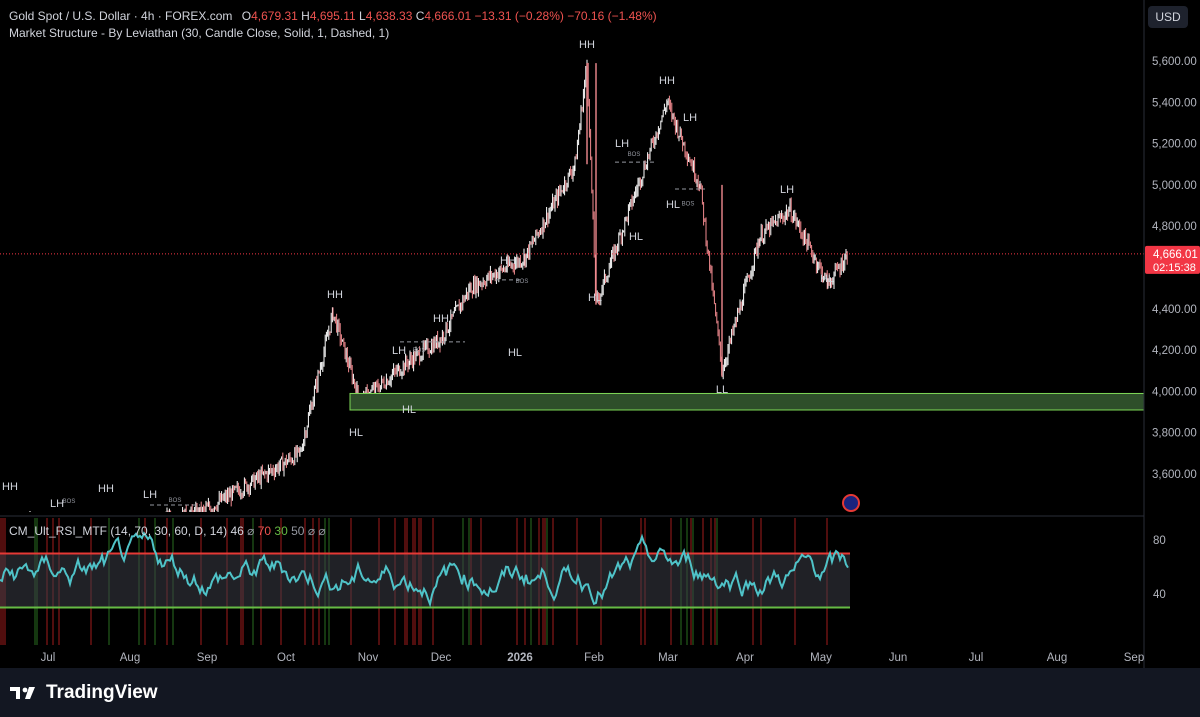 Image resolution: width=1200 pixels, height=717 pixels. I want to click on time-label: Oct, so click(286, 658).